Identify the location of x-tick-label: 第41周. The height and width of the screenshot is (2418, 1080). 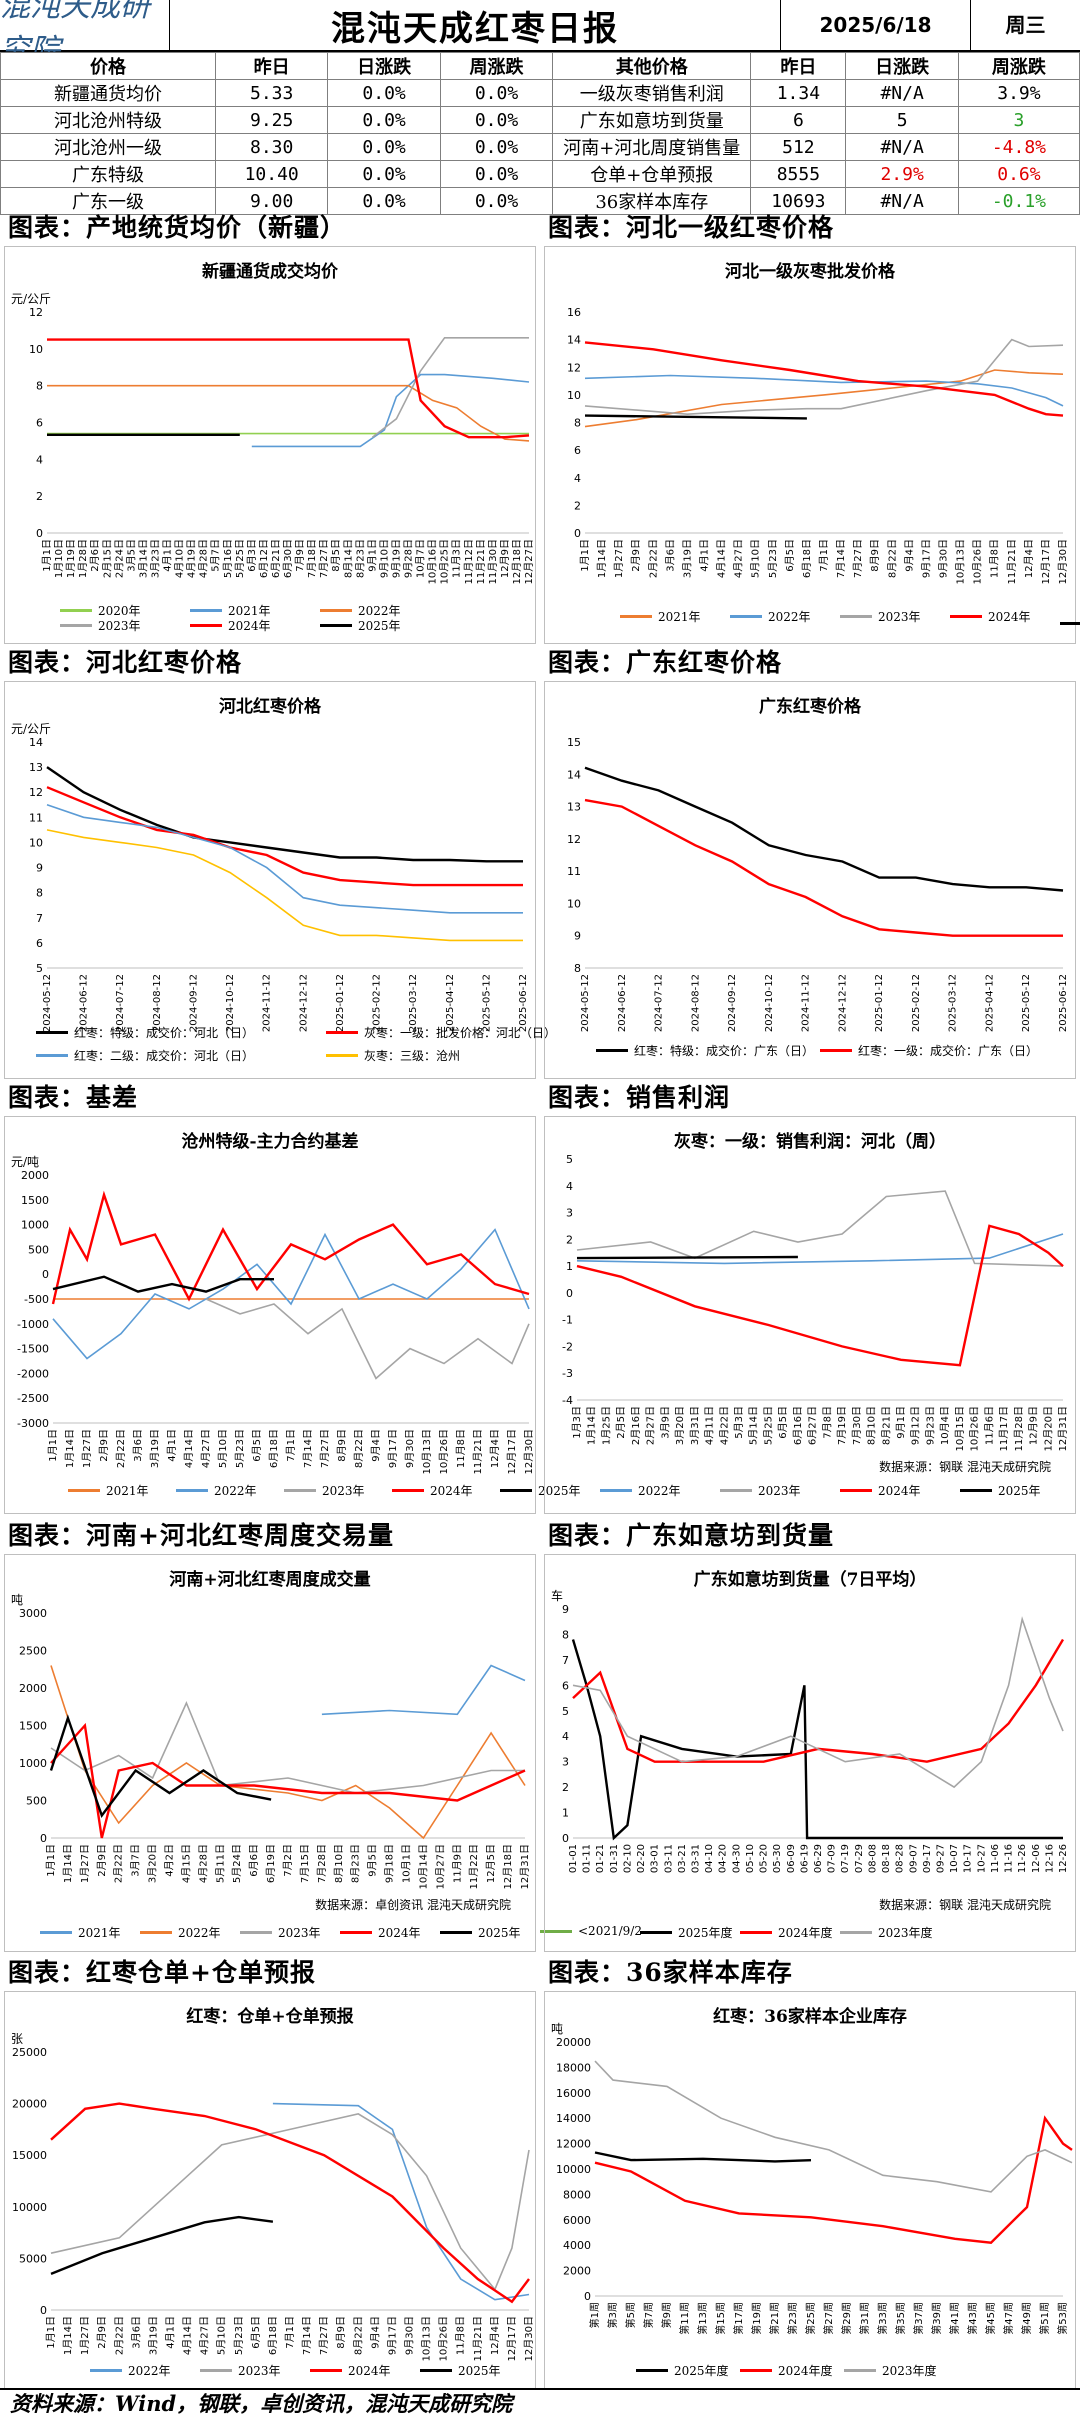
(954, 2318).